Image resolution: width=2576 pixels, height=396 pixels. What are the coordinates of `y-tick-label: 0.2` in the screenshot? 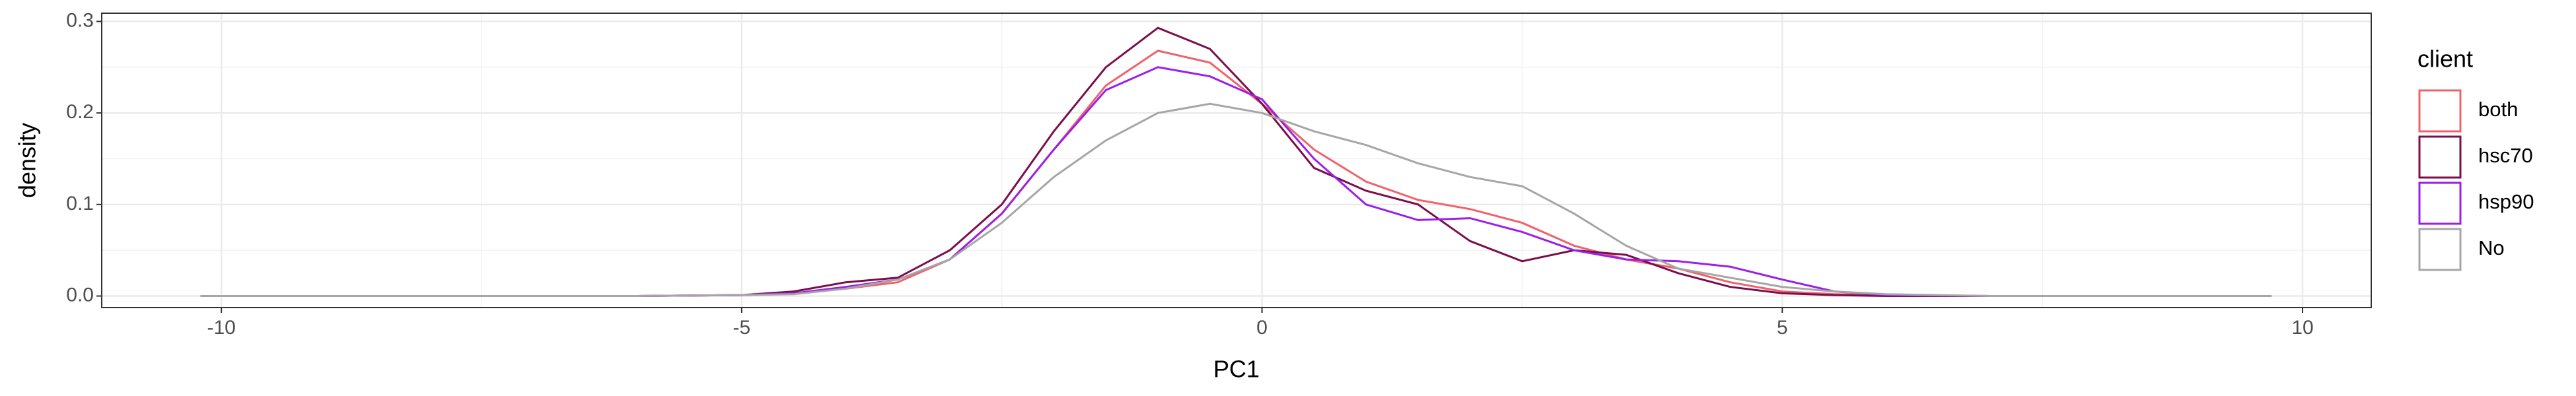 It's located at (80, 112).